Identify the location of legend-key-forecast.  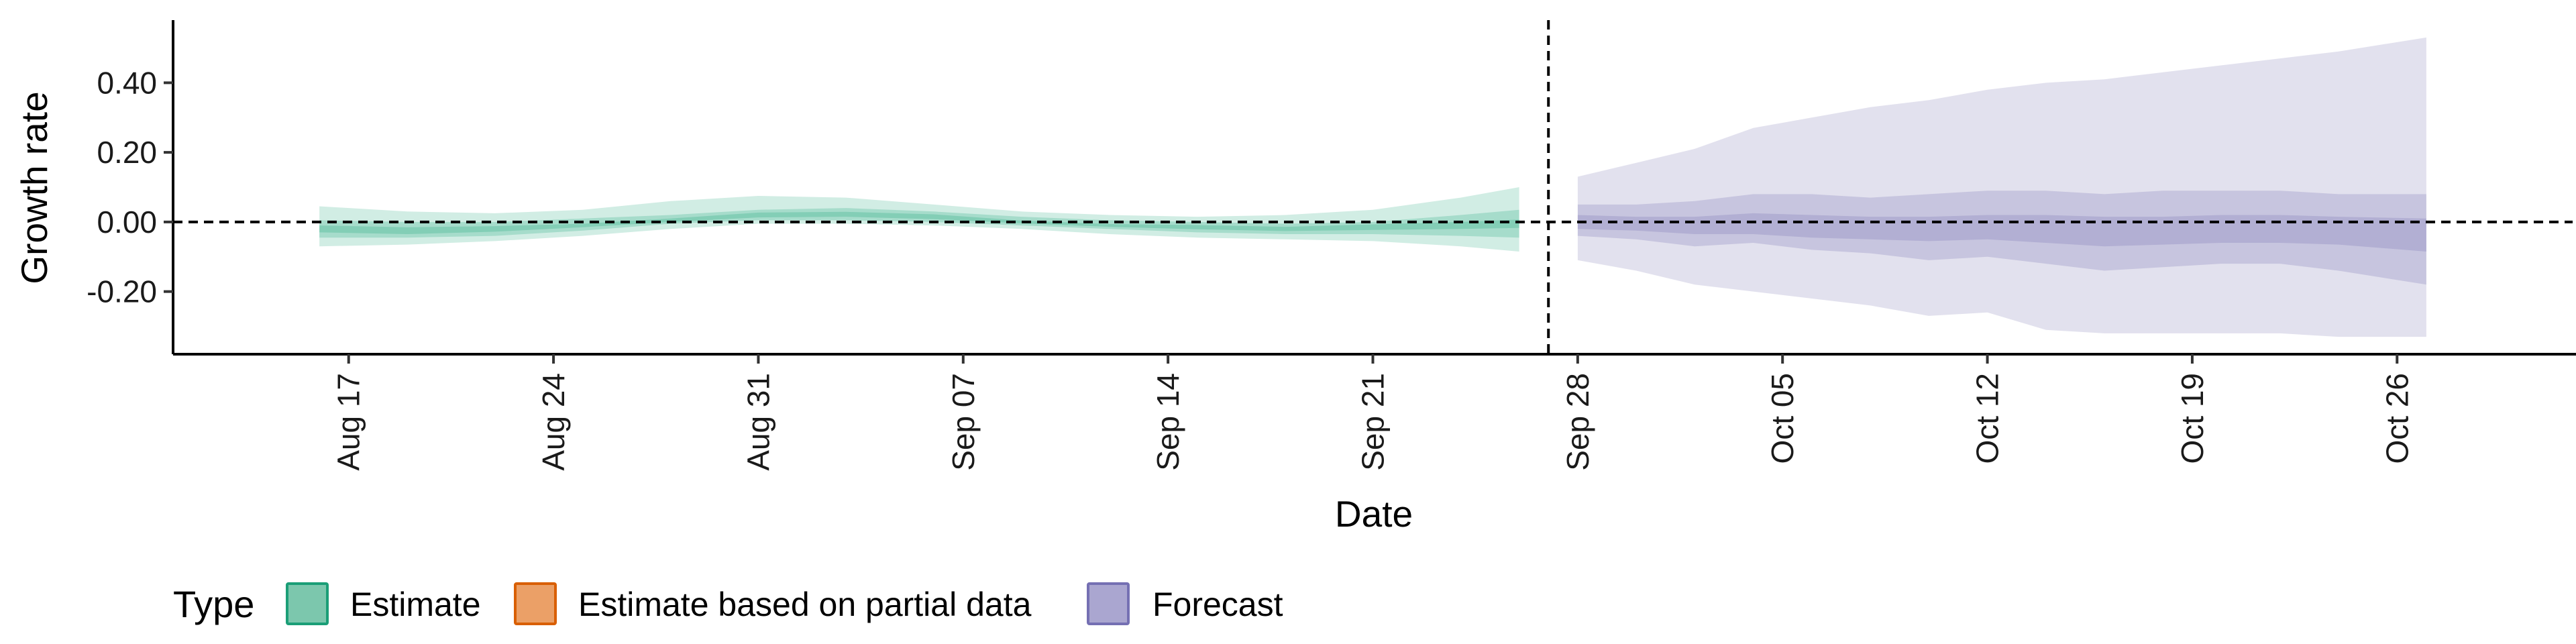
(1108, 603).